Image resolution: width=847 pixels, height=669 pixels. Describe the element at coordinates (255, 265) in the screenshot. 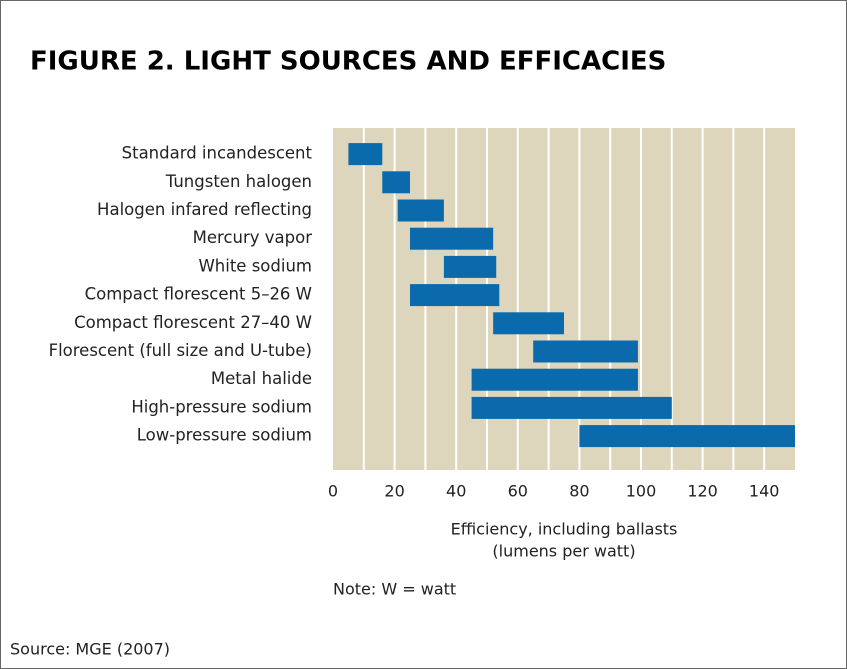

I see `y-tick-label: White sodium` at that location.